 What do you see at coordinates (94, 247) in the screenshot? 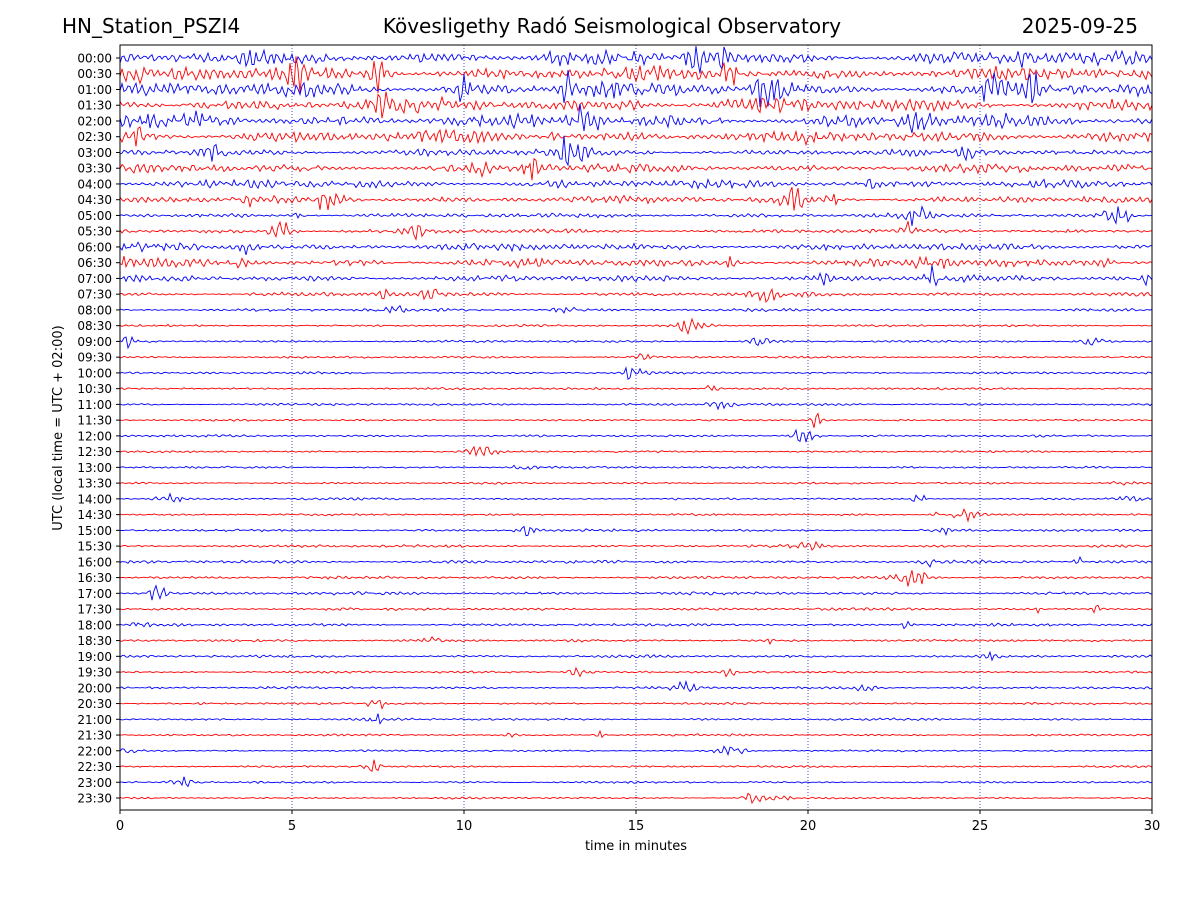
I see `y-tick-label: 06:00` at bounding box center [94, 247].